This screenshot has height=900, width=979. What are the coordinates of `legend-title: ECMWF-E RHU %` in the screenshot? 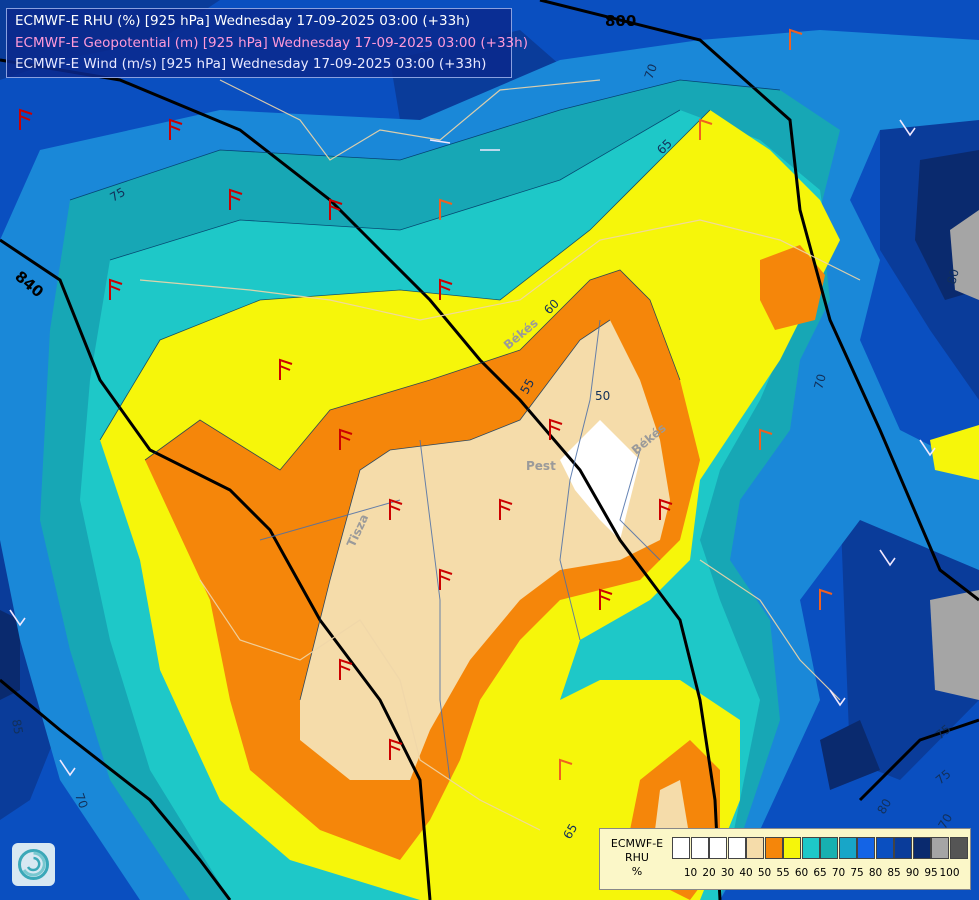 It's located at (637, 858).